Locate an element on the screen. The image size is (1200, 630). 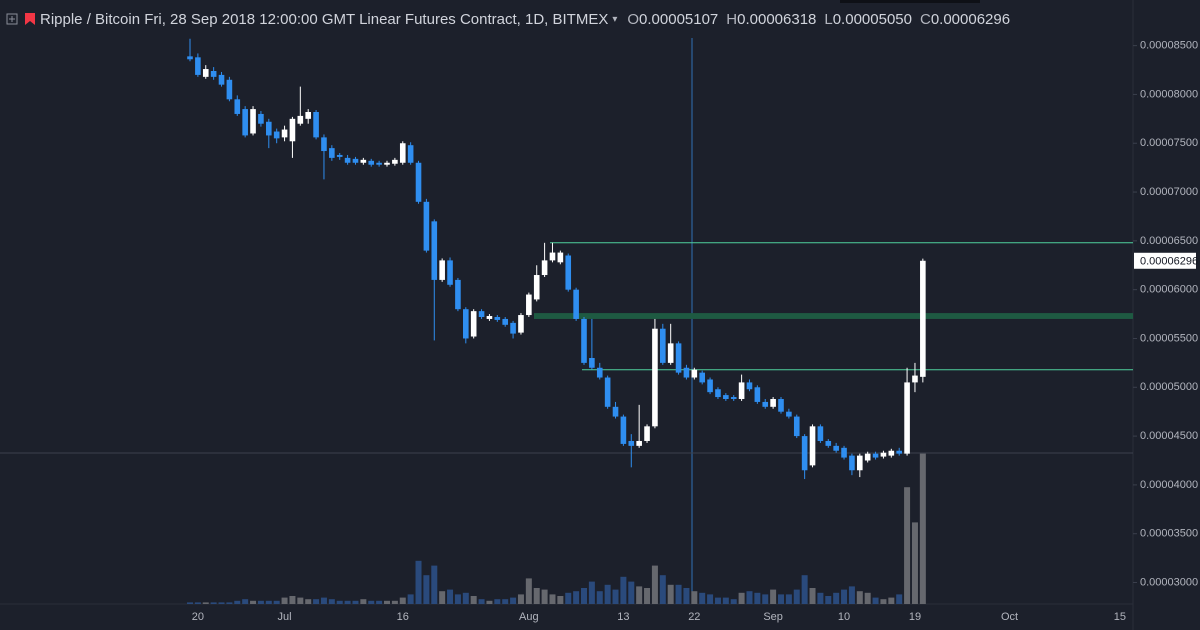
x-tick-label: 13 is located at coordinates (623, 617).